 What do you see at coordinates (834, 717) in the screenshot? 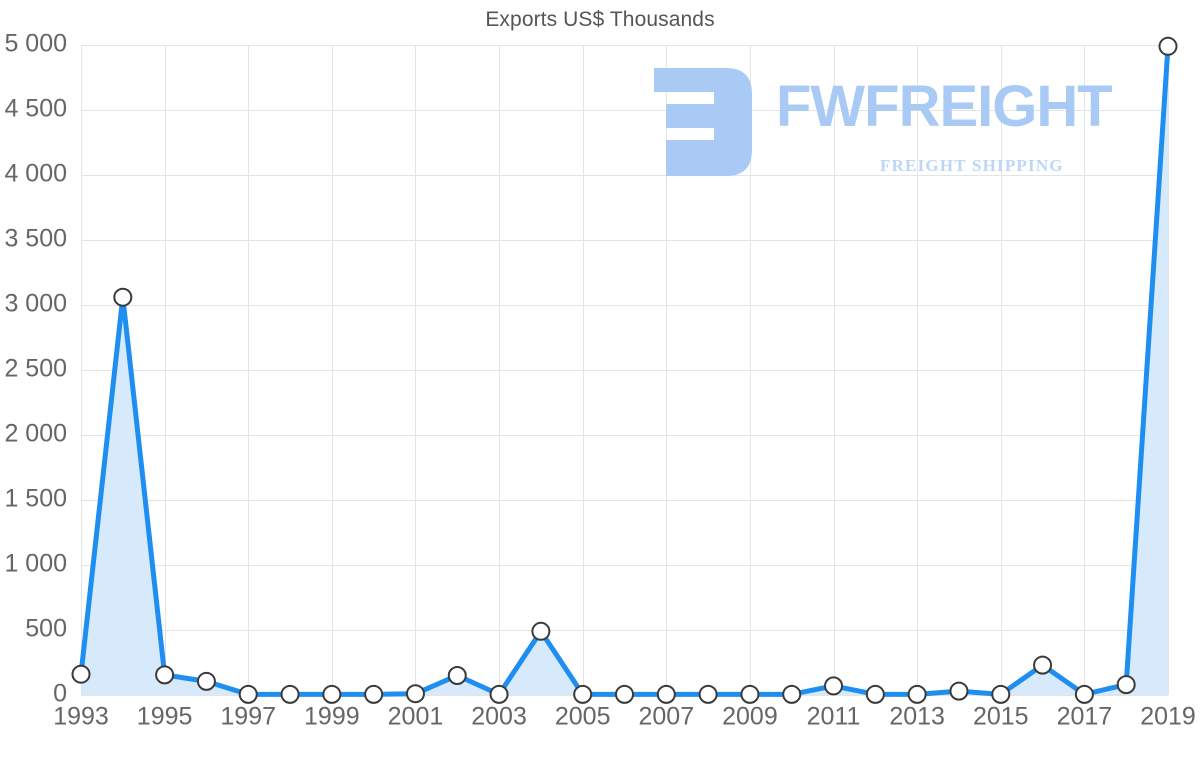
I see `x-axis-tick-label: 2011` at bounding box center [834, 717].